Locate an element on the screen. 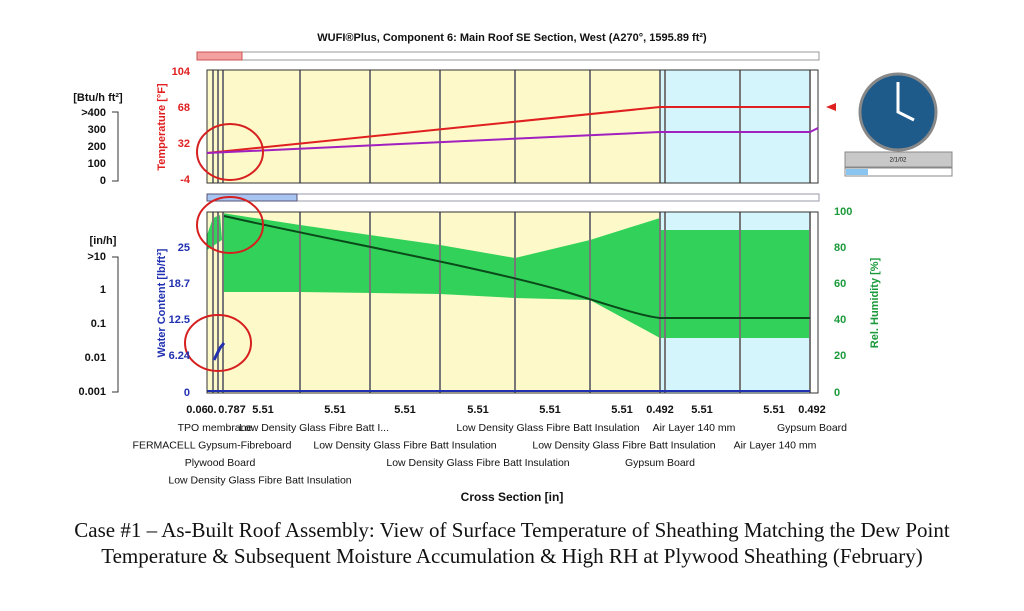  clock-hands is located at coordinates (905, 102).